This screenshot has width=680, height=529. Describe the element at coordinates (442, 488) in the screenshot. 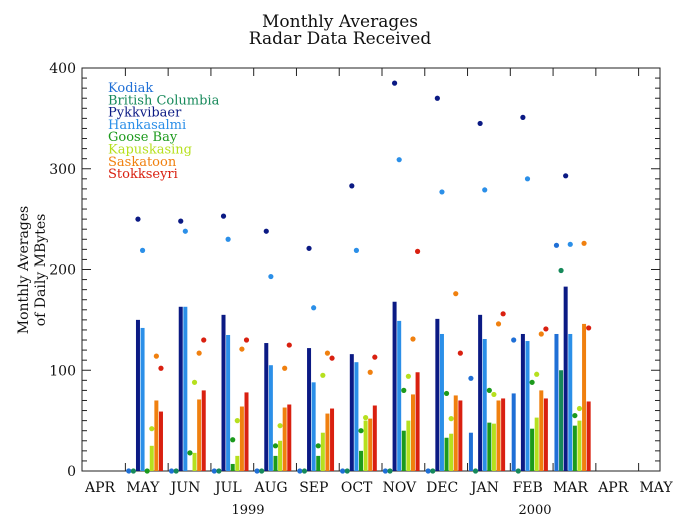

I see `x-tick-label: DEC` at that location.